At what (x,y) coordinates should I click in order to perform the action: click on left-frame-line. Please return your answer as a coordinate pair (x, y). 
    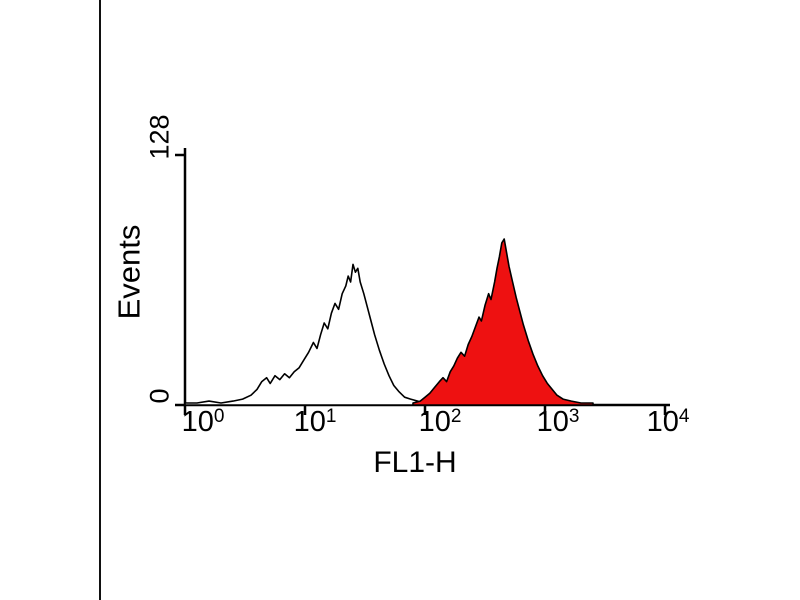
    Looking at the image, I should click on (100, 300).